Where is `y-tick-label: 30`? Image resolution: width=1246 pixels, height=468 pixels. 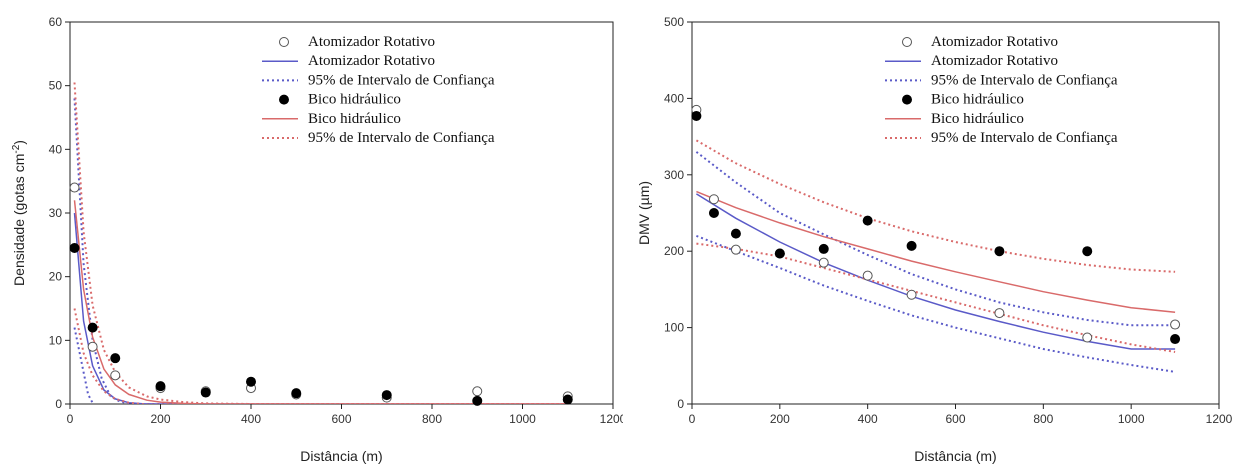
y-tick-label: 30 is located at coordinates (56, 213).